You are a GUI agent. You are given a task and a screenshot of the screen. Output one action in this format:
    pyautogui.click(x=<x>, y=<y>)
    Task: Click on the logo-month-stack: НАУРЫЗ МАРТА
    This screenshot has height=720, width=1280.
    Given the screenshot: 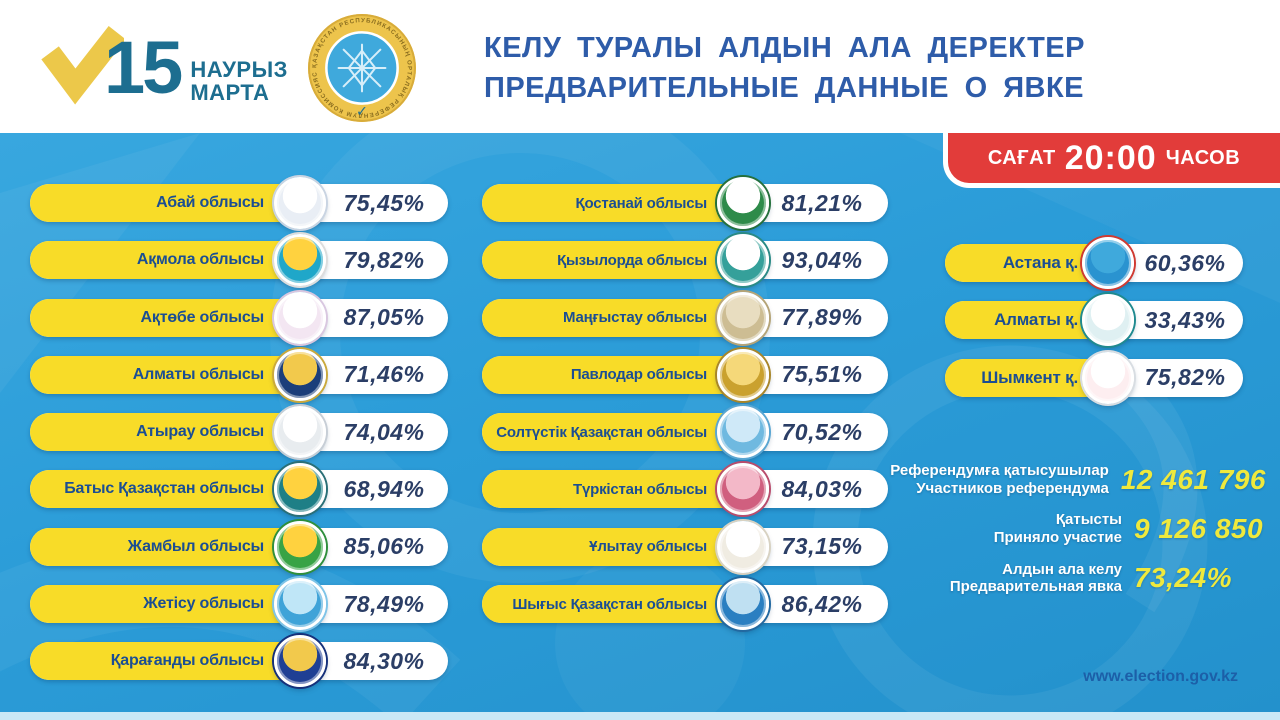 What is the action you would take?
    pyautogui.click(x=239, y=81)
    